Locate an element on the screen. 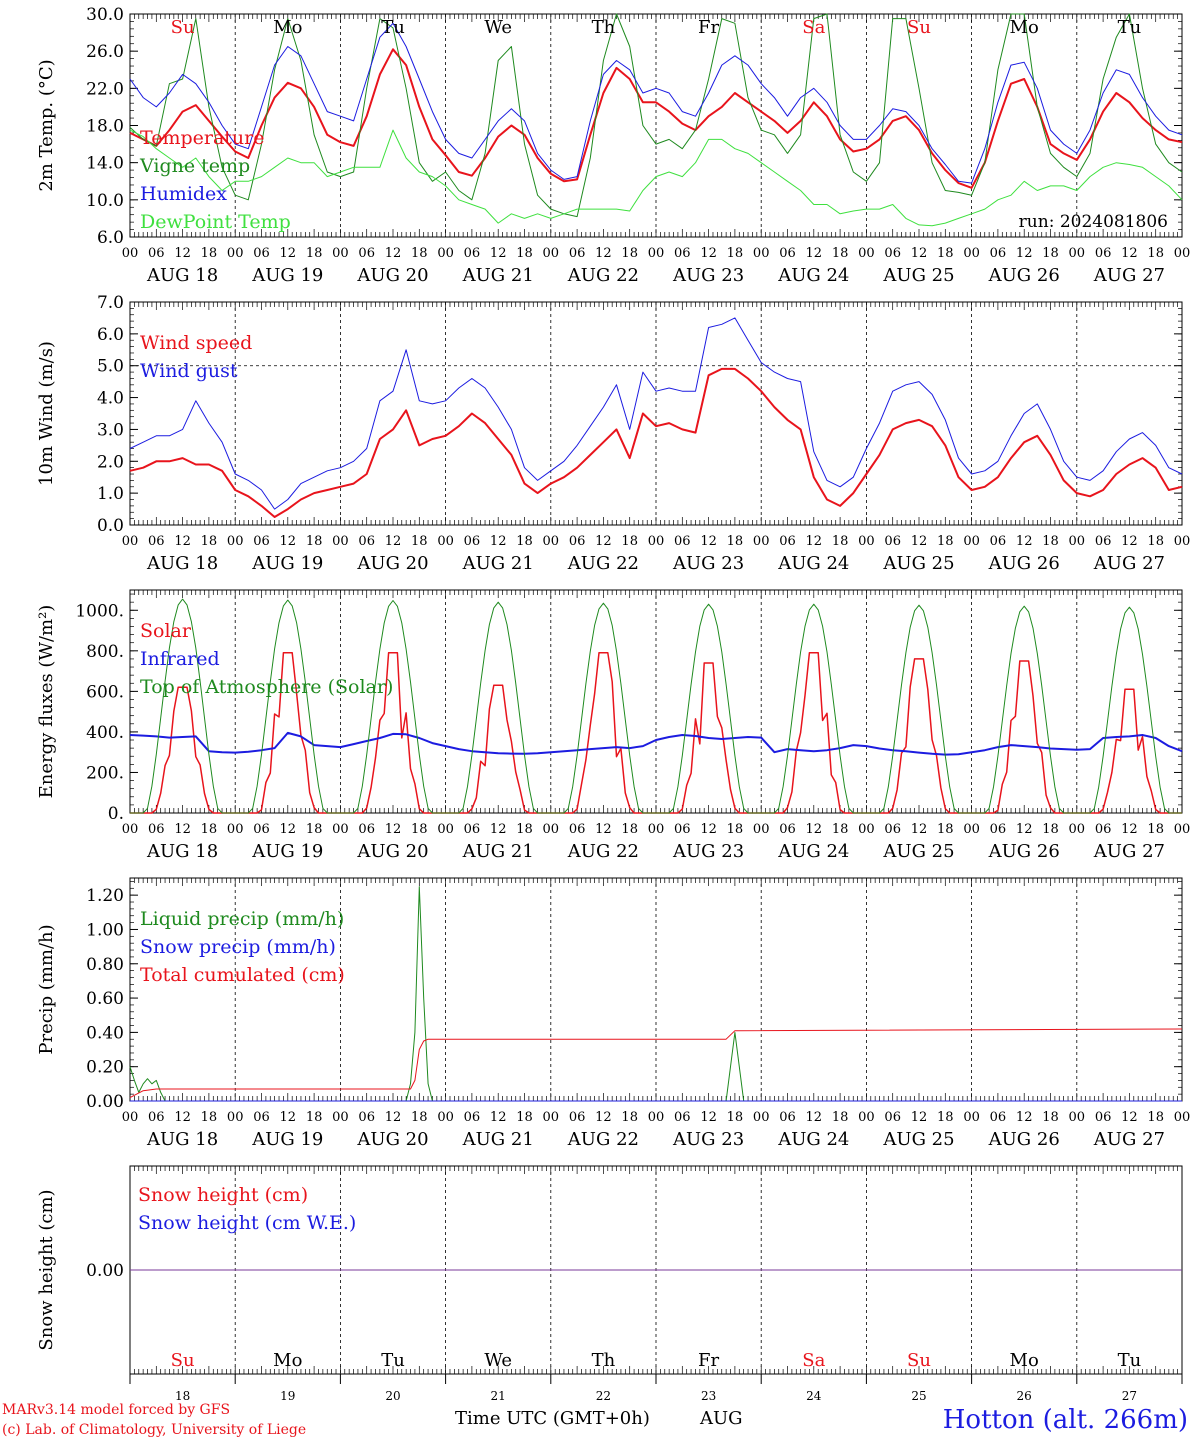 The height and width of the screenshot is (1440, 1194). y-tick-label: 800. is located at coordinates (105, 652).